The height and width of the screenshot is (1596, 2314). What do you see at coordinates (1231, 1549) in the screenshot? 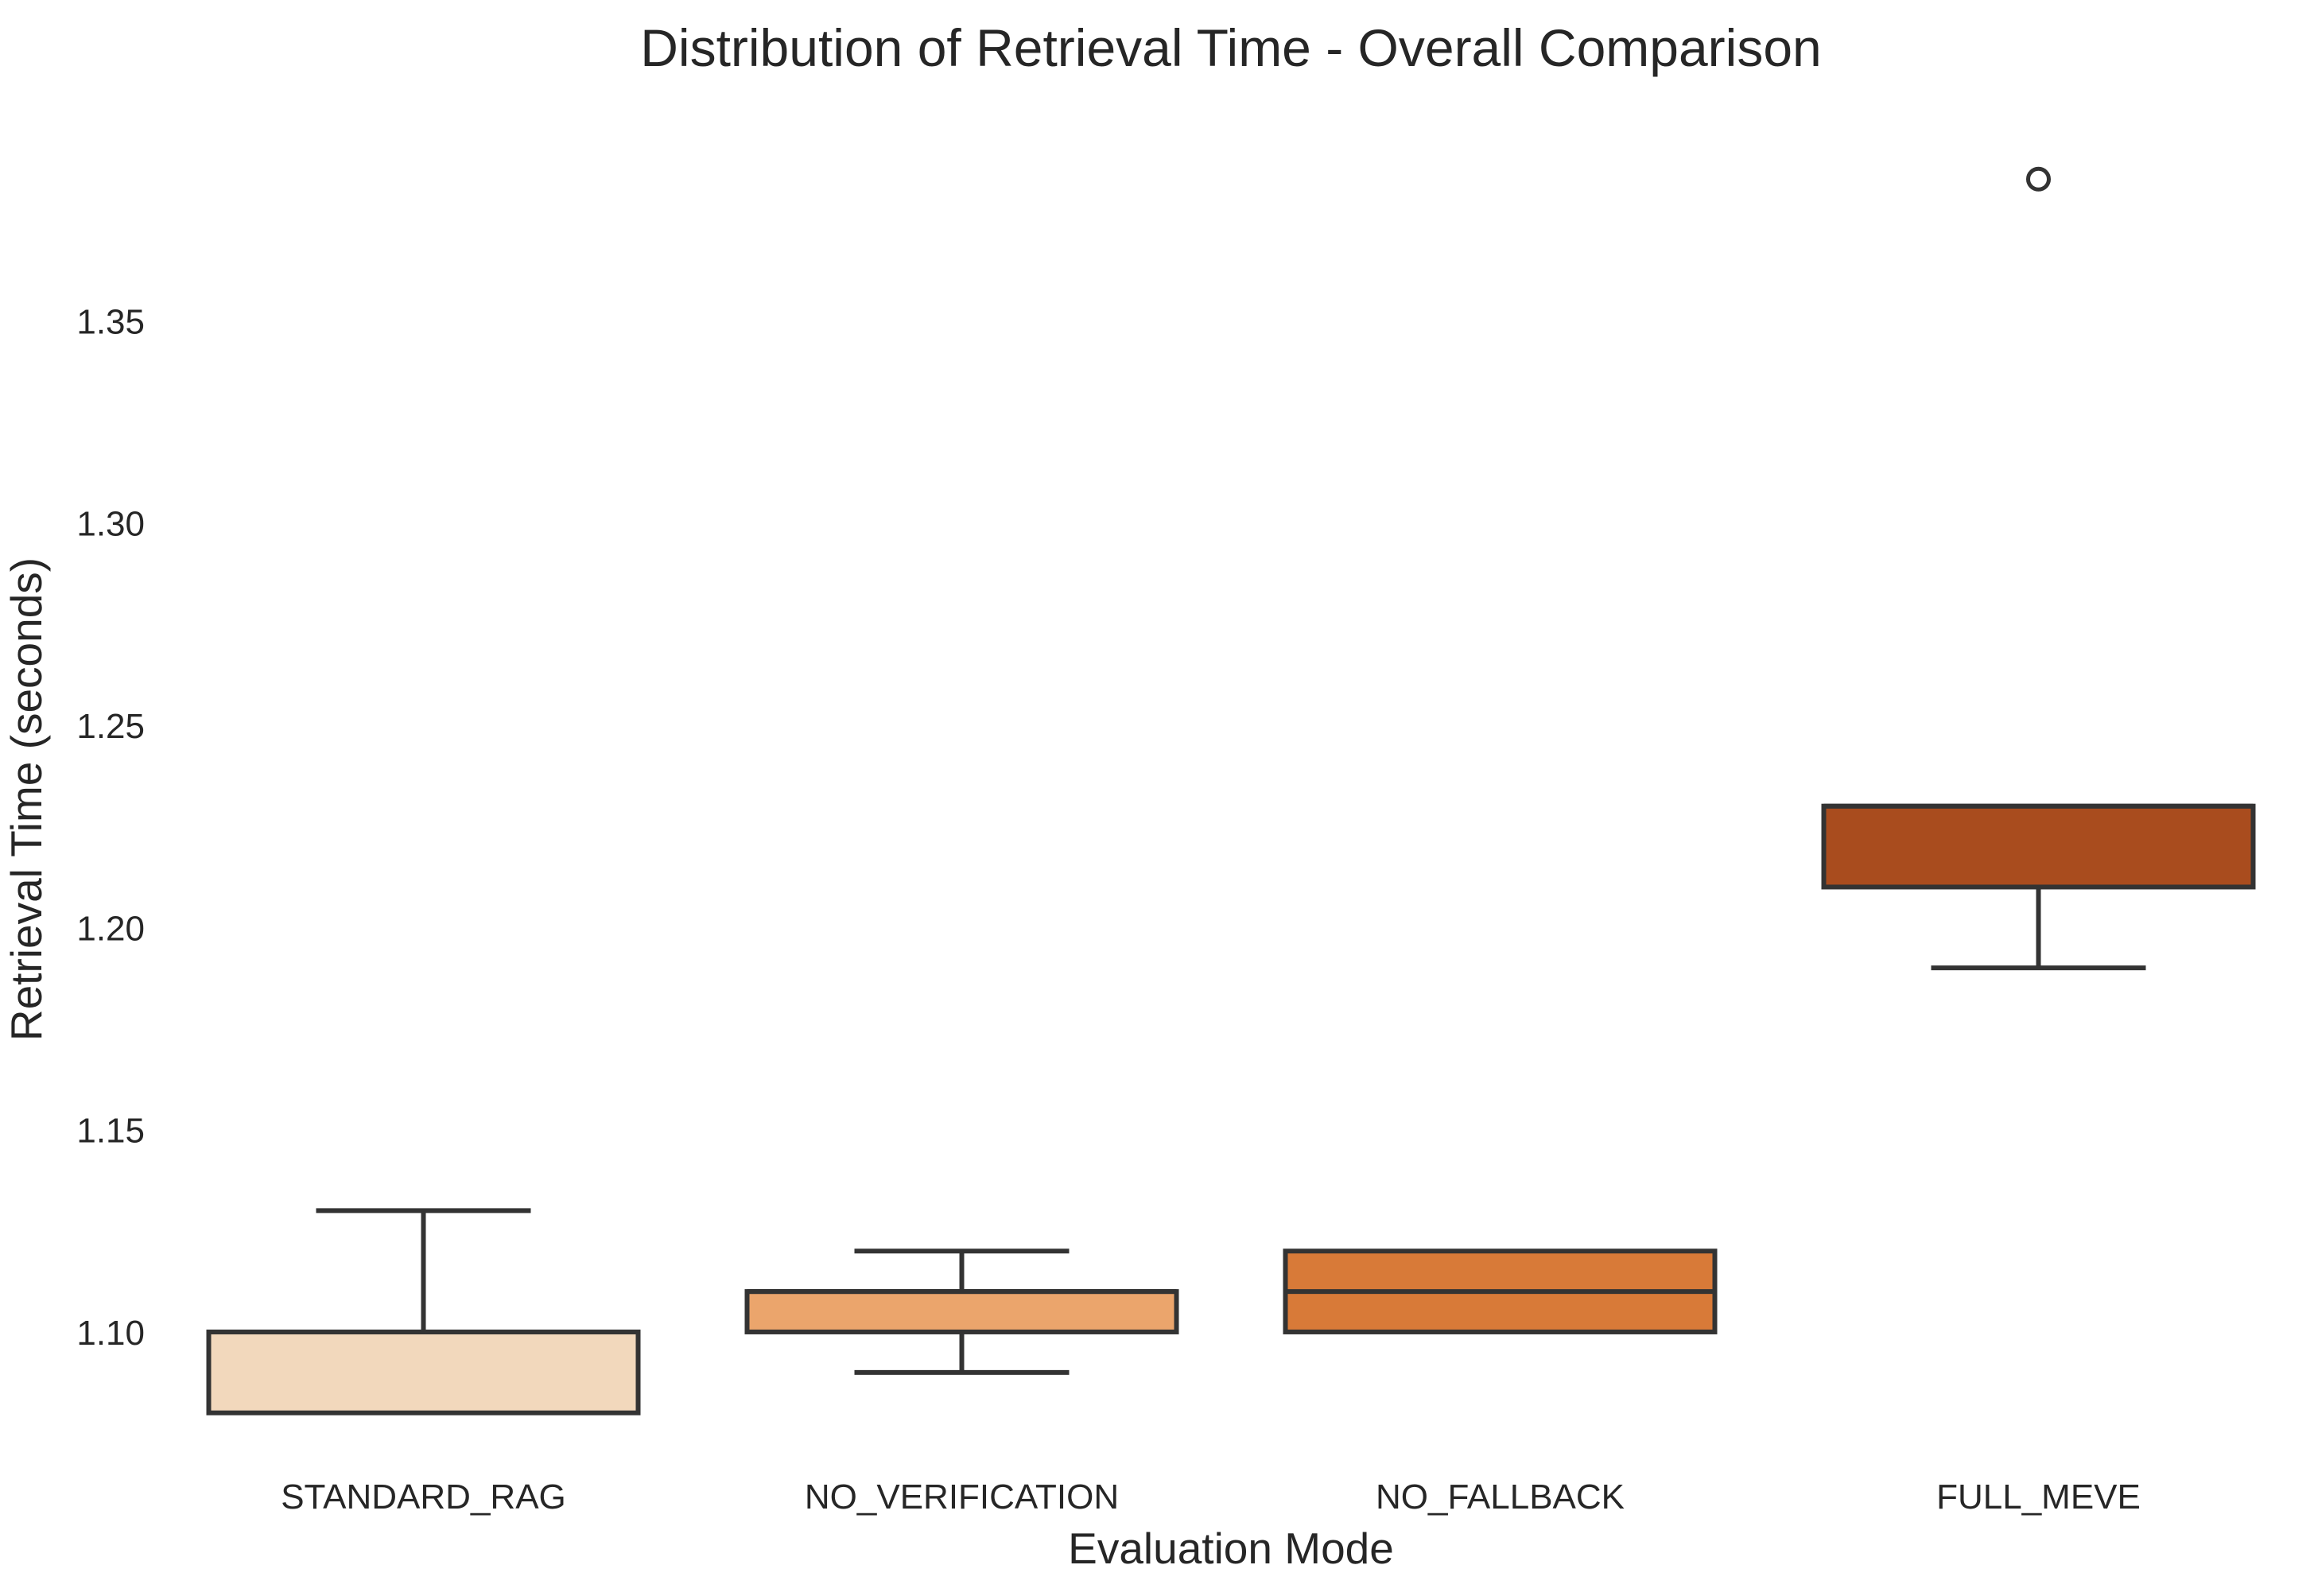
I see `x-axis-label: Evaluation Mode` at bounding box center [1231, 1549].